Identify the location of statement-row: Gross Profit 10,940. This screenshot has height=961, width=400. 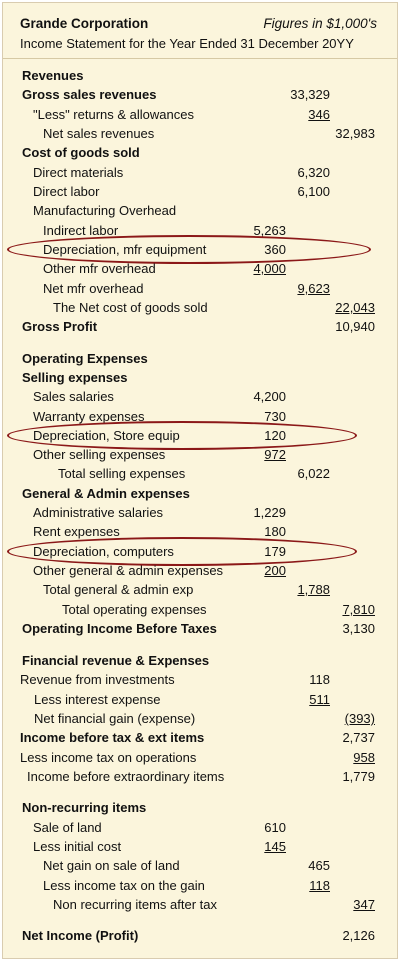
(200, 326).